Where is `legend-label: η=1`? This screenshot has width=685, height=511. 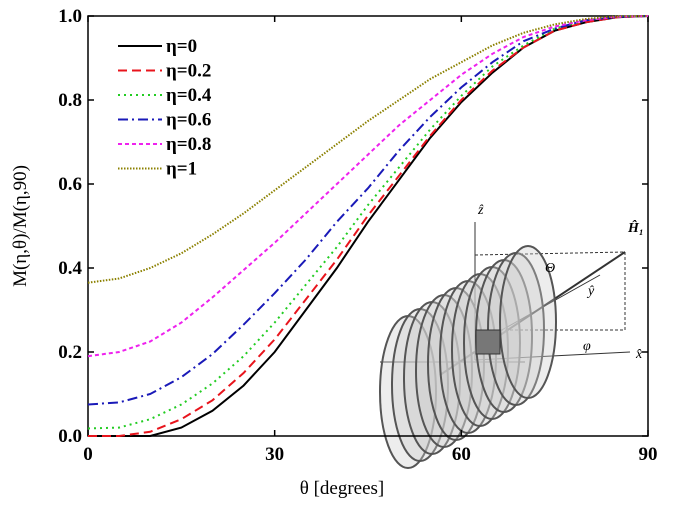 legend-label: η=1 is located at coordinates (181, 169).